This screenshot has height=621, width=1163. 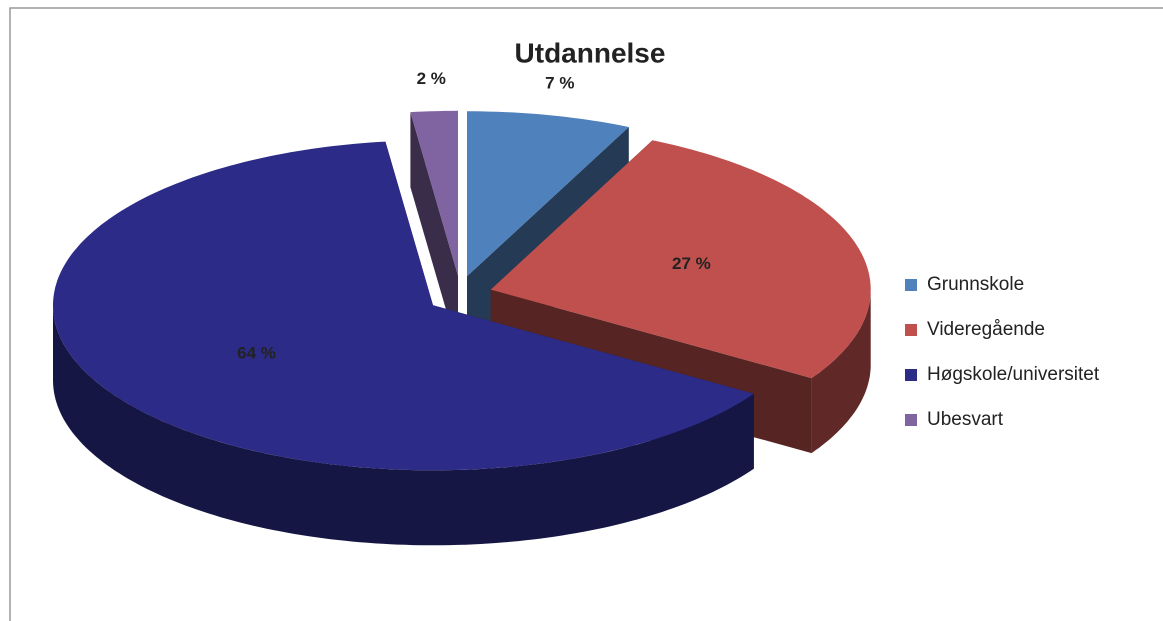 I want to click on value-label: 7 %, so click(x=559, y=82).